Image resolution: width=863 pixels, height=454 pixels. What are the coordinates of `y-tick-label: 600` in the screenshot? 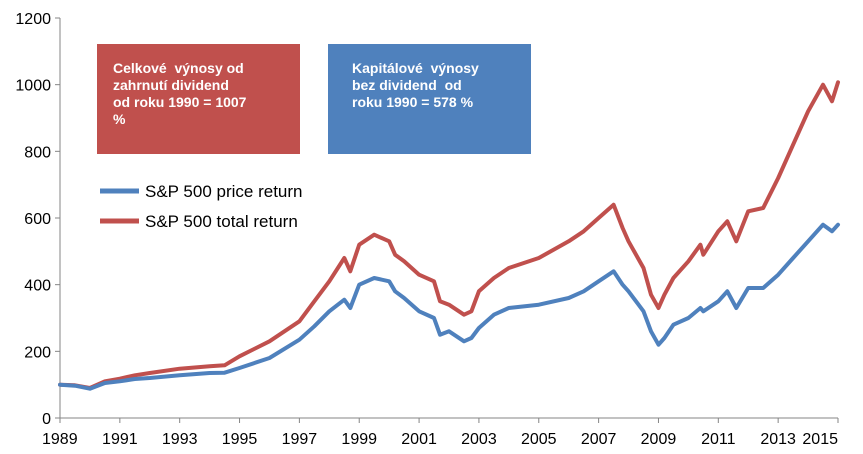 It's located at (37, 219).